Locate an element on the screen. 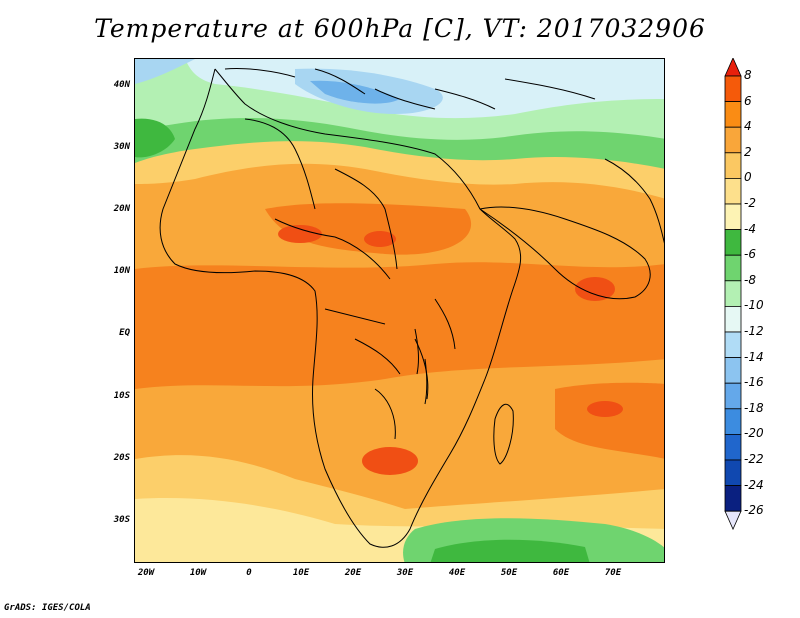 The image size is (800, 618). colorbar-label: -20 is located at coordinates (754, 433).